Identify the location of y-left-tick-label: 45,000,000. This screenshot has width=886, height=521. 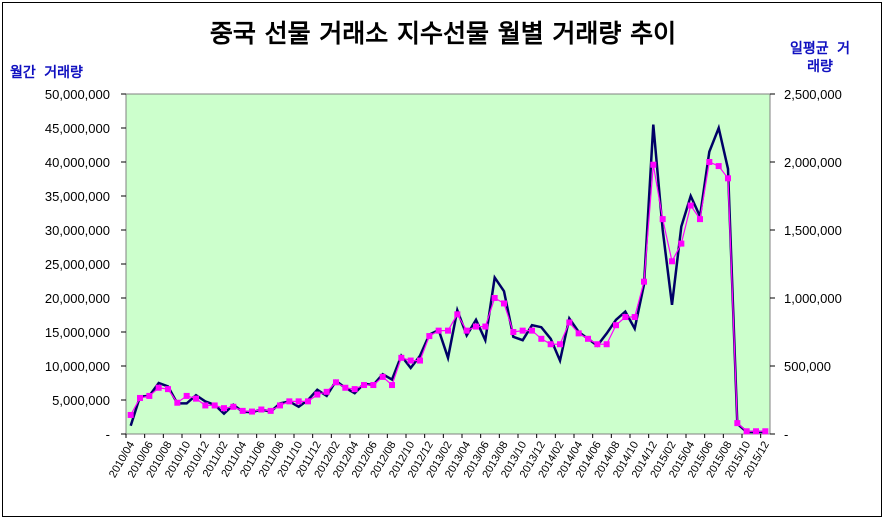
(77, 128).